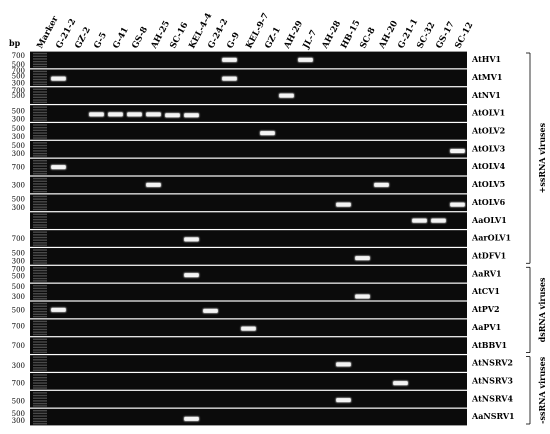  I want to click on virus-name-label: AaOLV1, so click(489, 220).